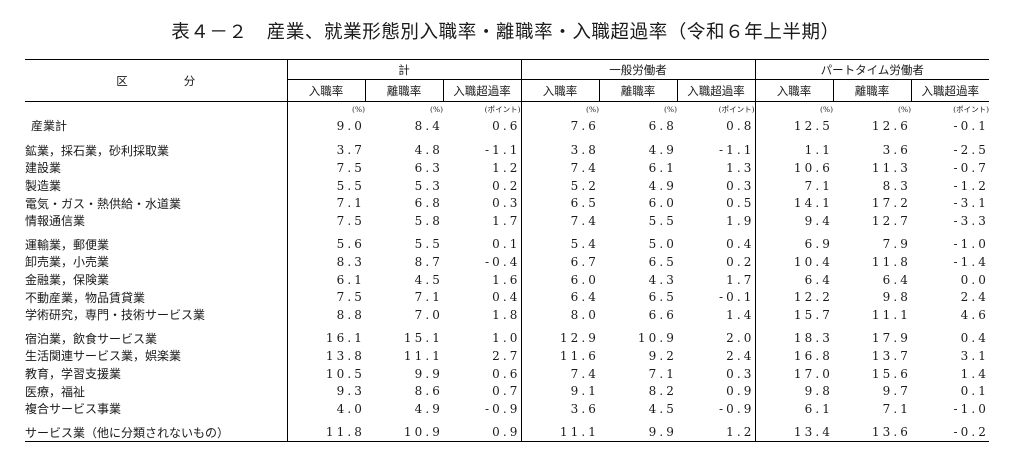 Image resolution: width=1011 pixels, height=455 pixels. I want to click on group-header-general: 一般労働者, so click(638, 69).